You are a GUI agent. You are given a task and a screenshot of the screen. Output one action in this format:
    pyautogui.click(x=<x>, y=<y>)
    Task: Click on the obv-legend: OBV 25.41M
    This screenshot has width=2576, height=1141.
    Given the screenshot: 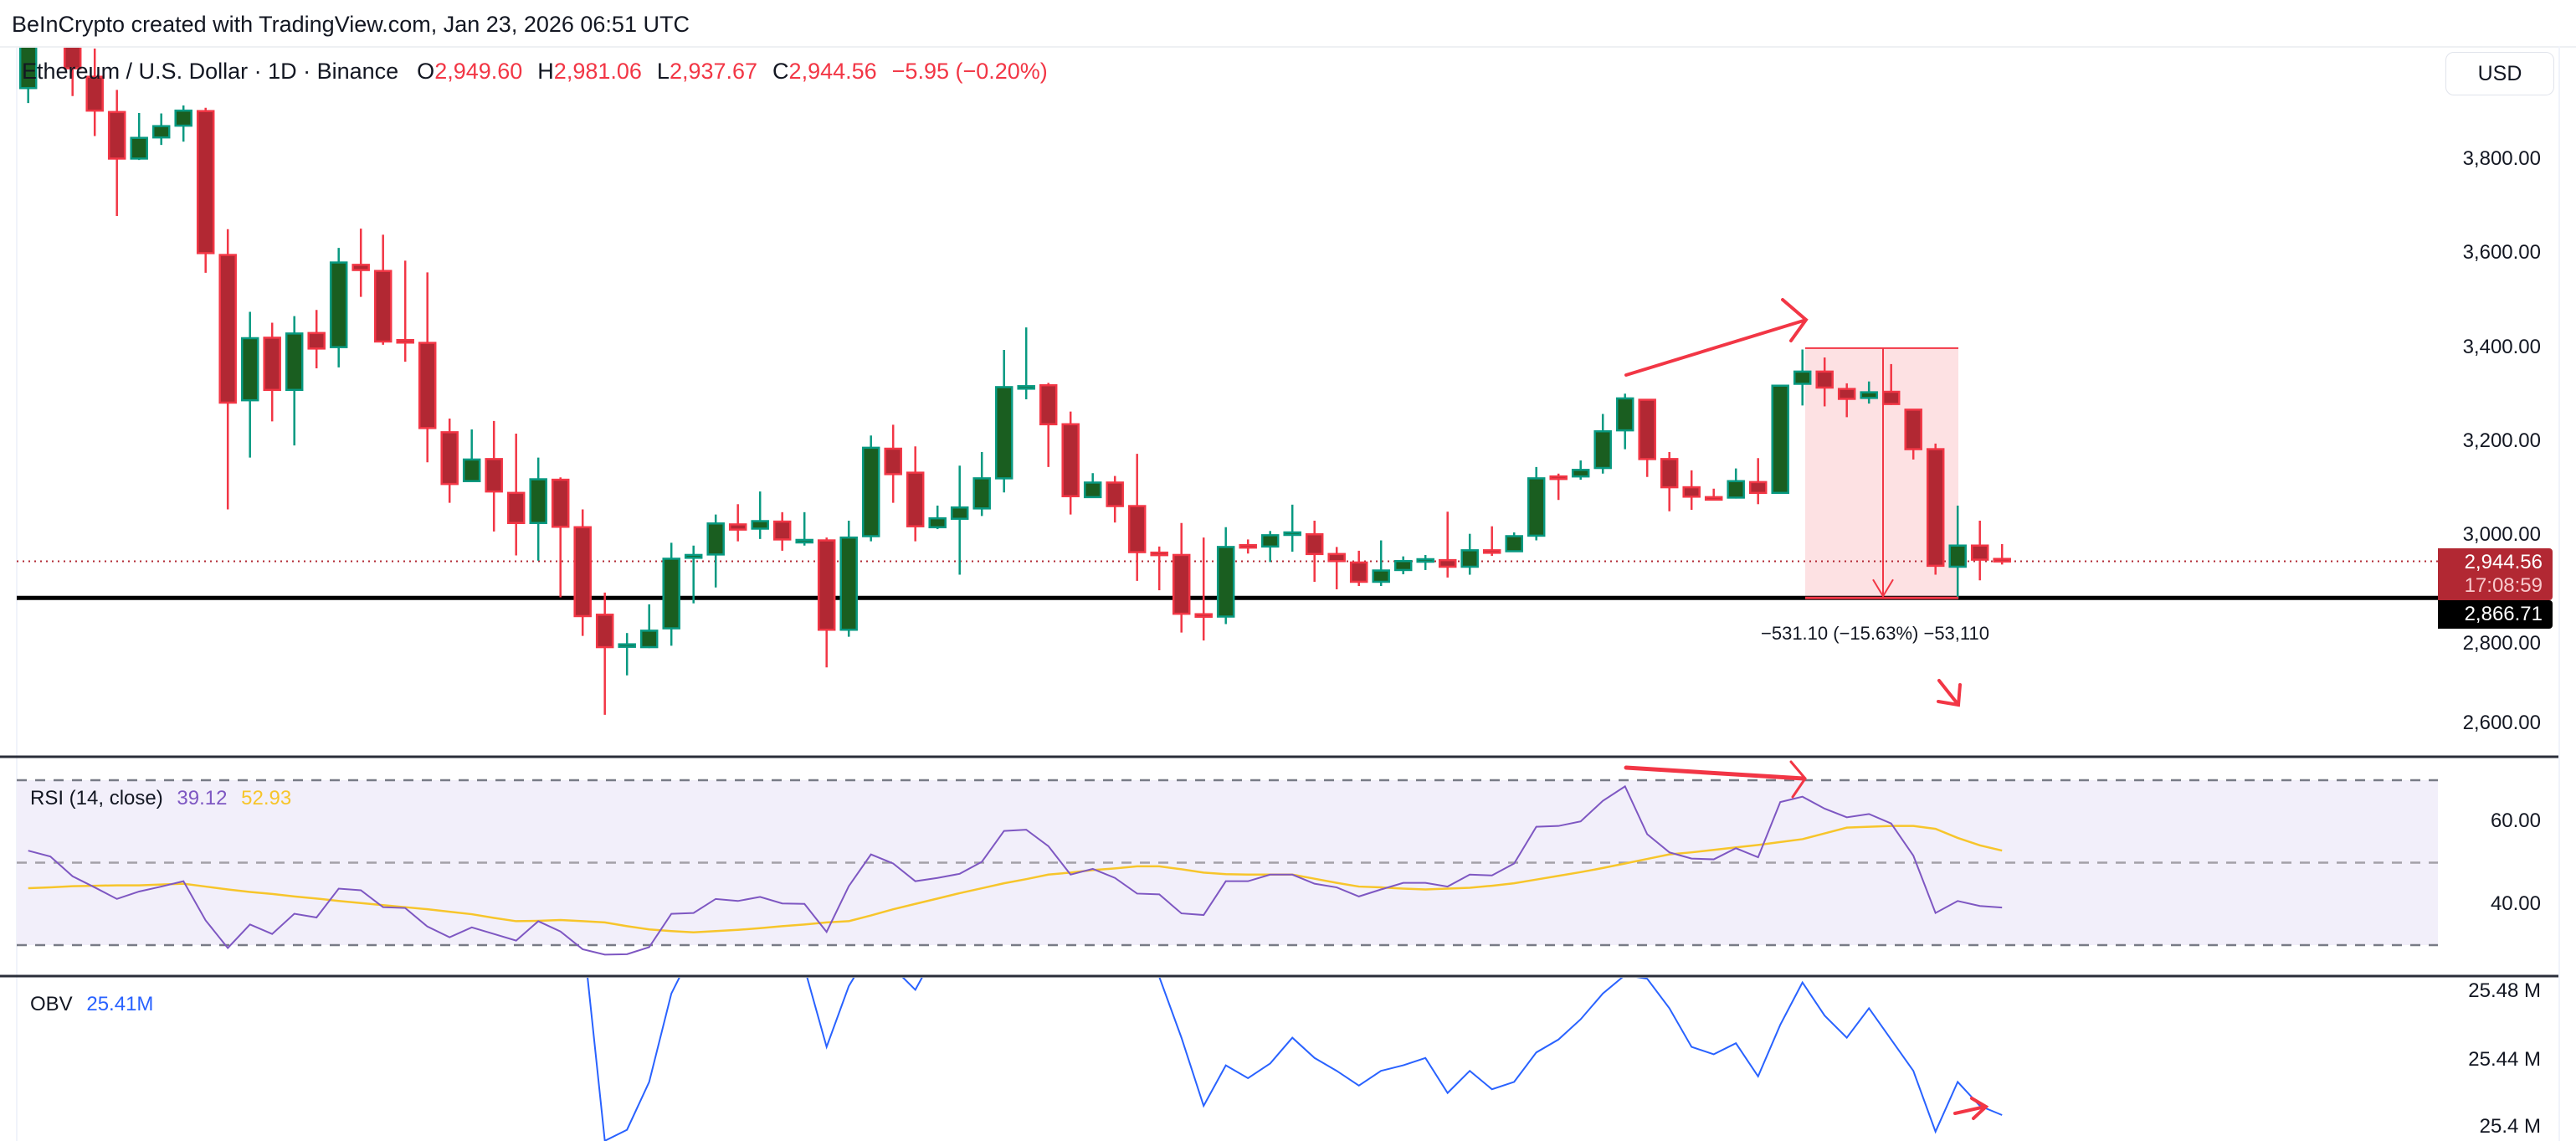 What is the action you would take?
    pyautogui.click(x=91, y=1004)
    